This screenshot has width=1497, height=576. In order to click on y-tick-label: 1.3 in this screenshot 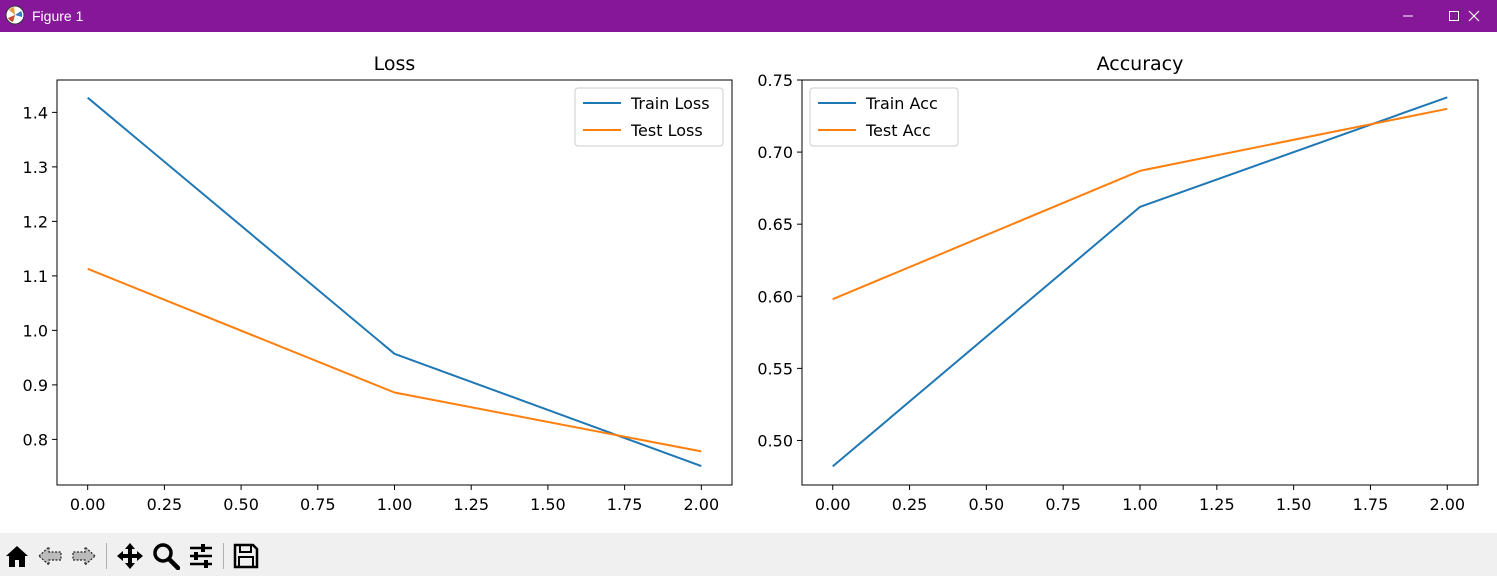, I will do `click(35, 167)`.